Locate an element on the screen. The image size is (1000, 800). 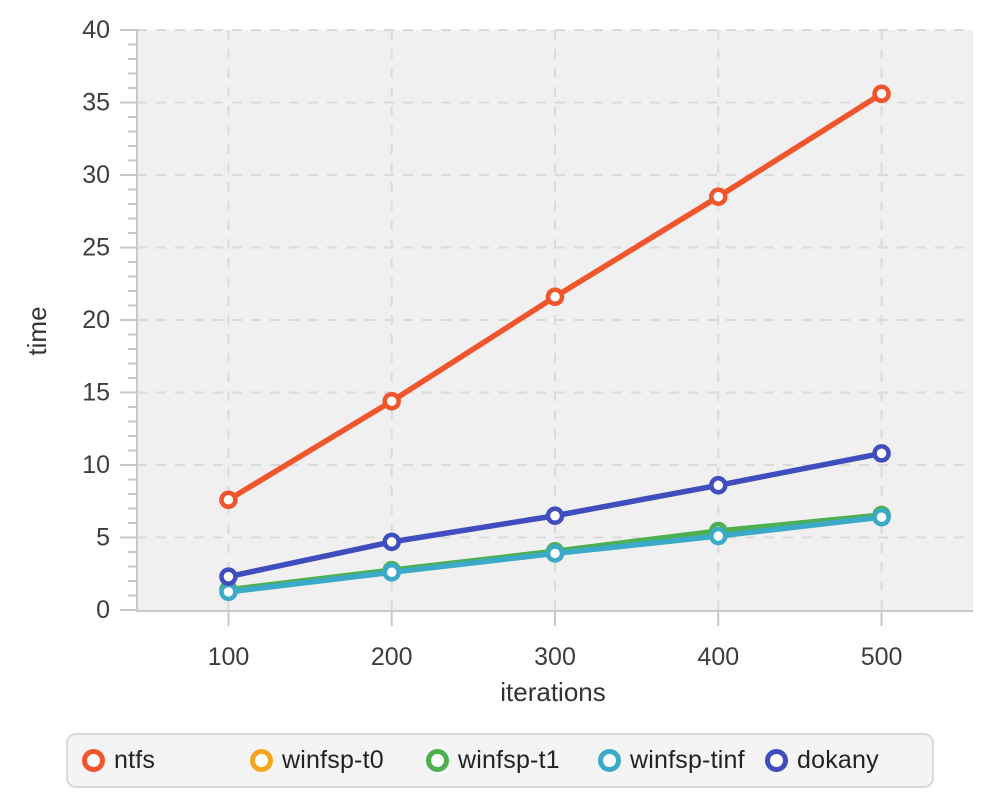
legend-item-winfsp-t1: winfsp-t1 is located at coordinates (512, 760).